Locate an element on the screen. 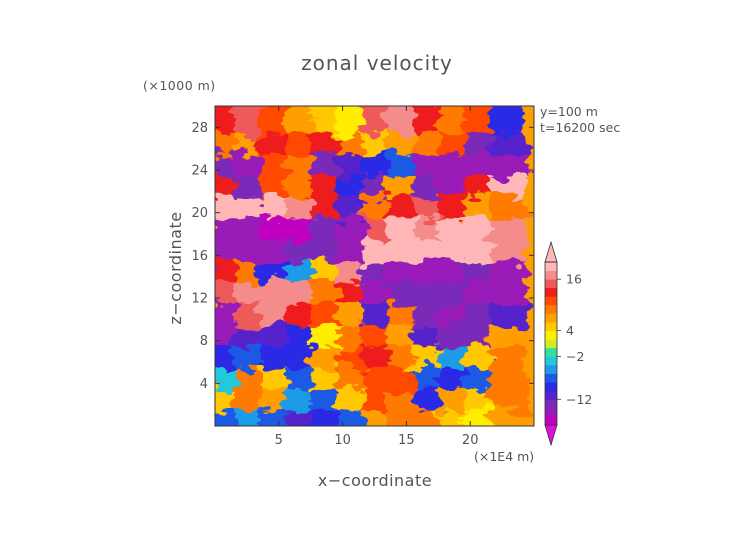 The width and height of the screenshot is (752, 536). colorbar-frame is located at coordinates (551, 343).